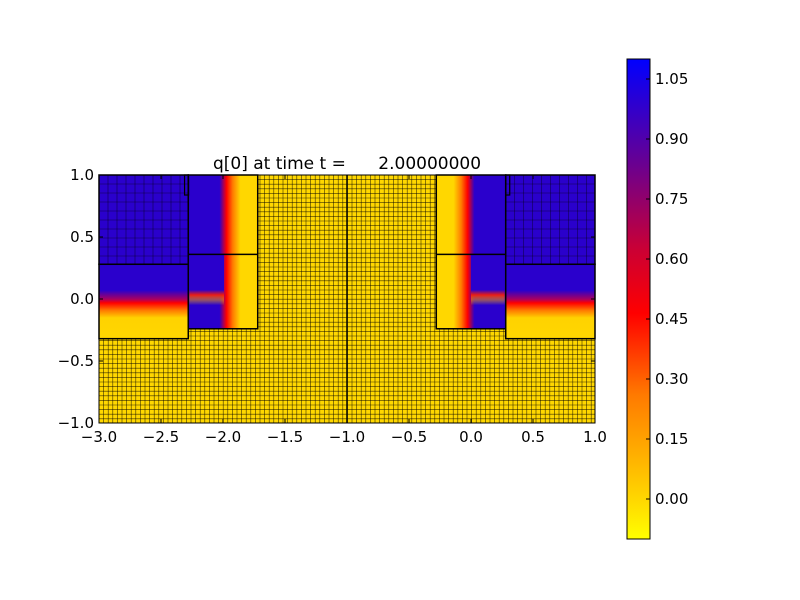  I want to click on x-tick-label: −2.5, so click(161, 437).